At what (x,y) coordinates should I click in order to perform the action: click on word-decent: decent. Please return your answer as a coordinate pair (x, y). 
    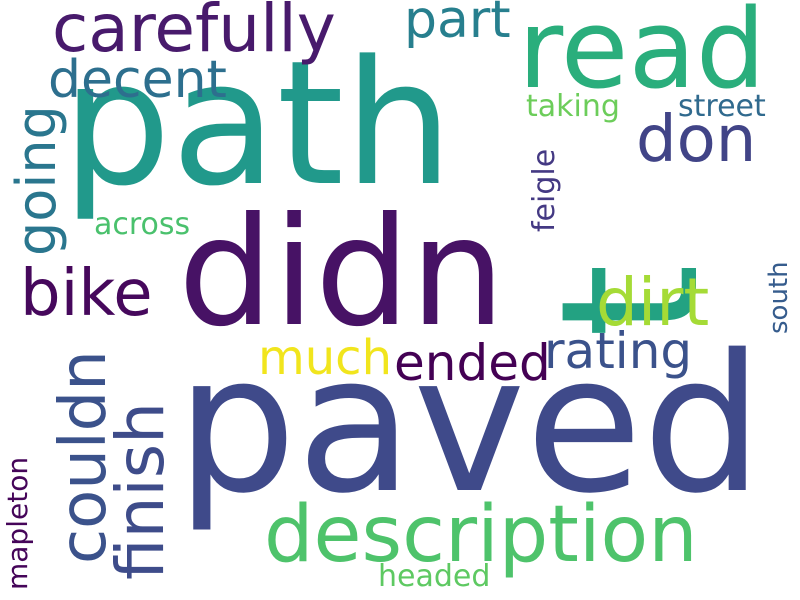
    Looking at the image, I should click on (137, 80).